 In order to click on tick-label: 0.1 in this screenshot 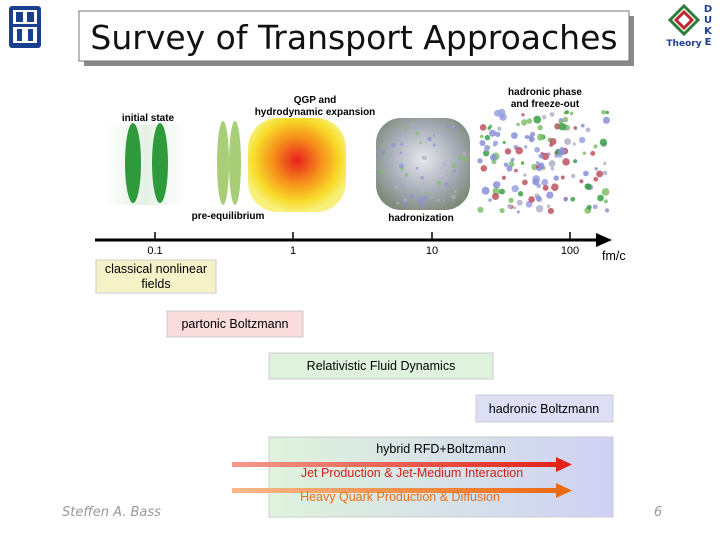, I will do `click(154, 251)`.